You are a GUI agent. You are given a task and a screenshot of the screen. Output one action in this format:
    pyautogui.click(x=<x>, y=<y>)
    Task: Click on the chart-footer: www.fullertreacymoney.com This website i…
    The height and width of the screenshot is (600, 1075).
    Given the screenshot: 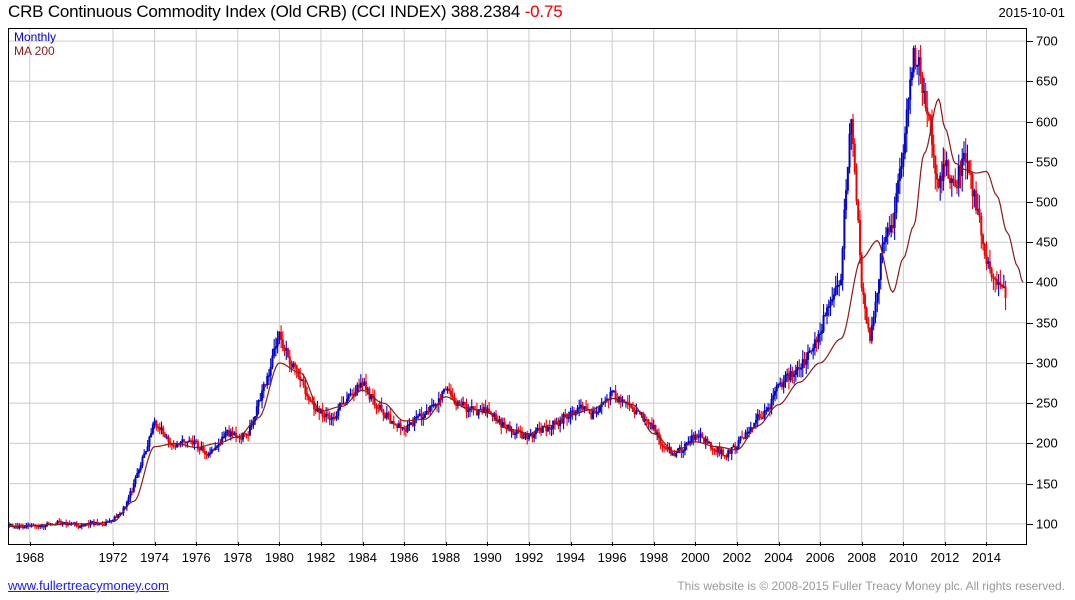 What is the action you would take?
    pyautogui.click(x=537, y=588)
    